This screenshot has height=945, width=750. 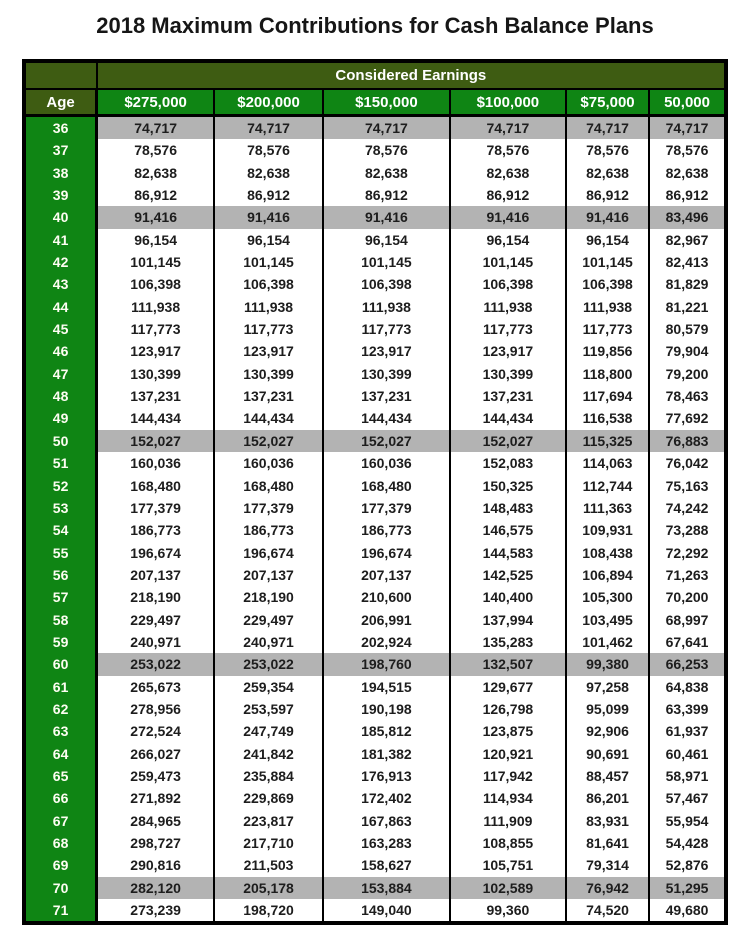 What do you see at coordinates (687, 284) in the screenshot?
I see `contribution-value-cell: 81,829` at bounding box center [687, 284].